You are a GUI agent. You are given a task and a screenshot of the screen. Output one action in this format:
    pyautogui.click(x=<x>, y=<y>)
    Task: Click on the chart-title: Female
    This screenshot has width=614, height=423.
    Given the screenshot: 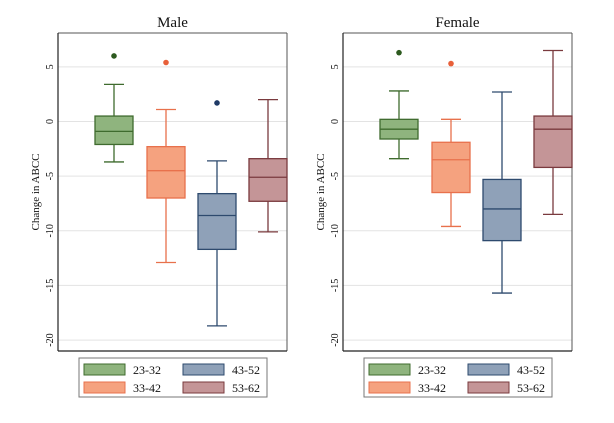 What is the action you would take?
    pyautogui.click(x=457, y=23)
    